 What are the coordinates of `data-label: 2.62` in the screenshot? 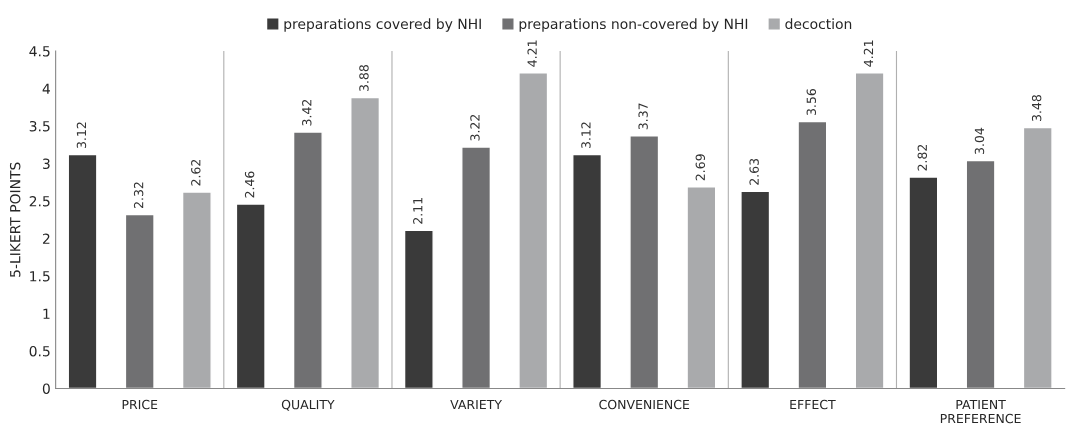 It's located at (196, 172).